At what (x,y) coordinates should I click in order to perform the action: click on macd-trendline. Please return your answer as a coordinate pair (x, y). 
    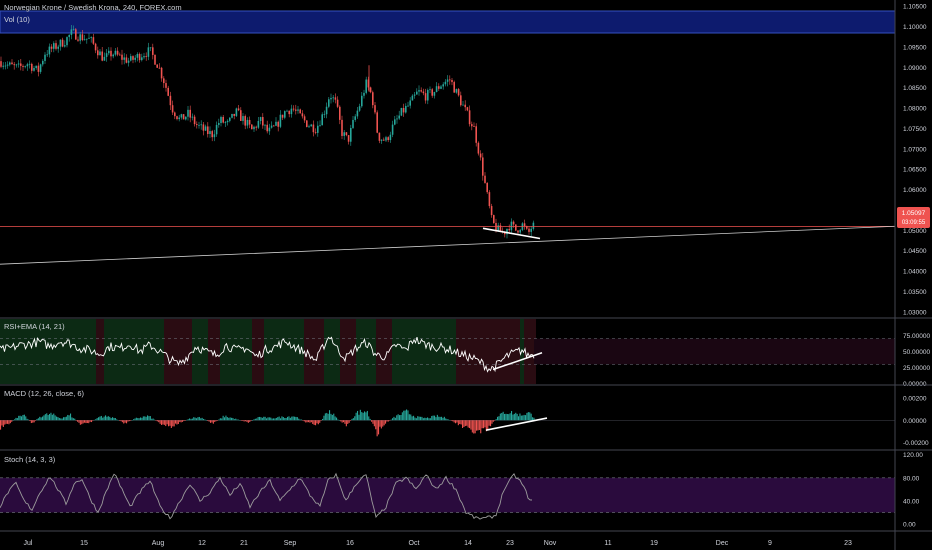
    Looking at the image, I should click on (516, 424).